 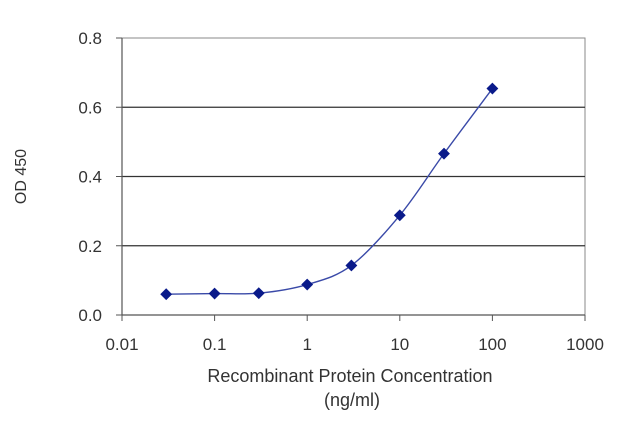 What do you see at coordinates (585, 344) in the screenshot?
I see `x-tick-label: 1000` at bounding box center [585, 344].